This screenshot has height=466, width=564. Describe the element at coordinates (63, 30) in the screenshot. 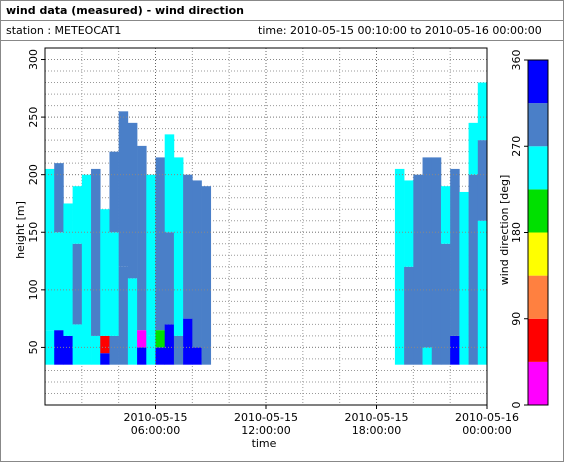

I see `station: station : METEOCAT1` at that location.